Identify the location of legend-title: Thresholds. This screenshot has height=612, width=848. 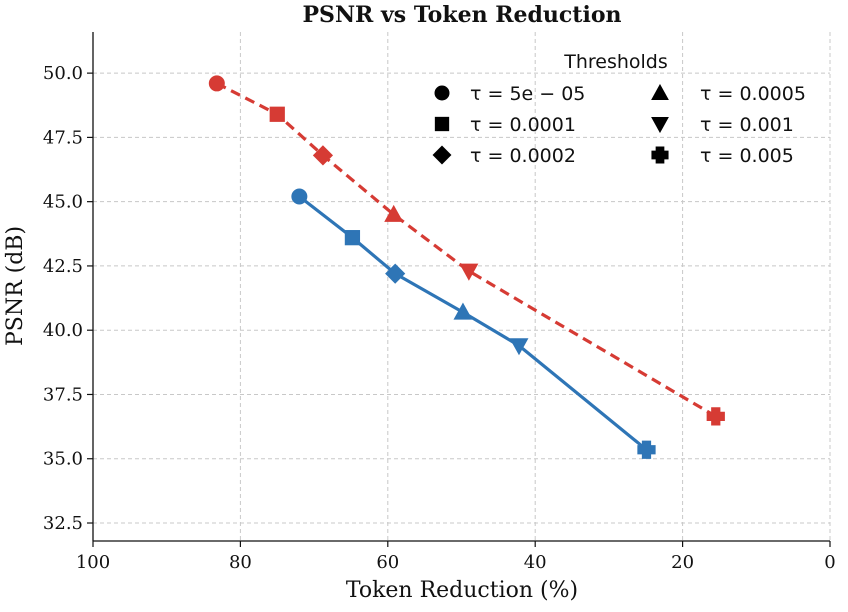
(615, 62).